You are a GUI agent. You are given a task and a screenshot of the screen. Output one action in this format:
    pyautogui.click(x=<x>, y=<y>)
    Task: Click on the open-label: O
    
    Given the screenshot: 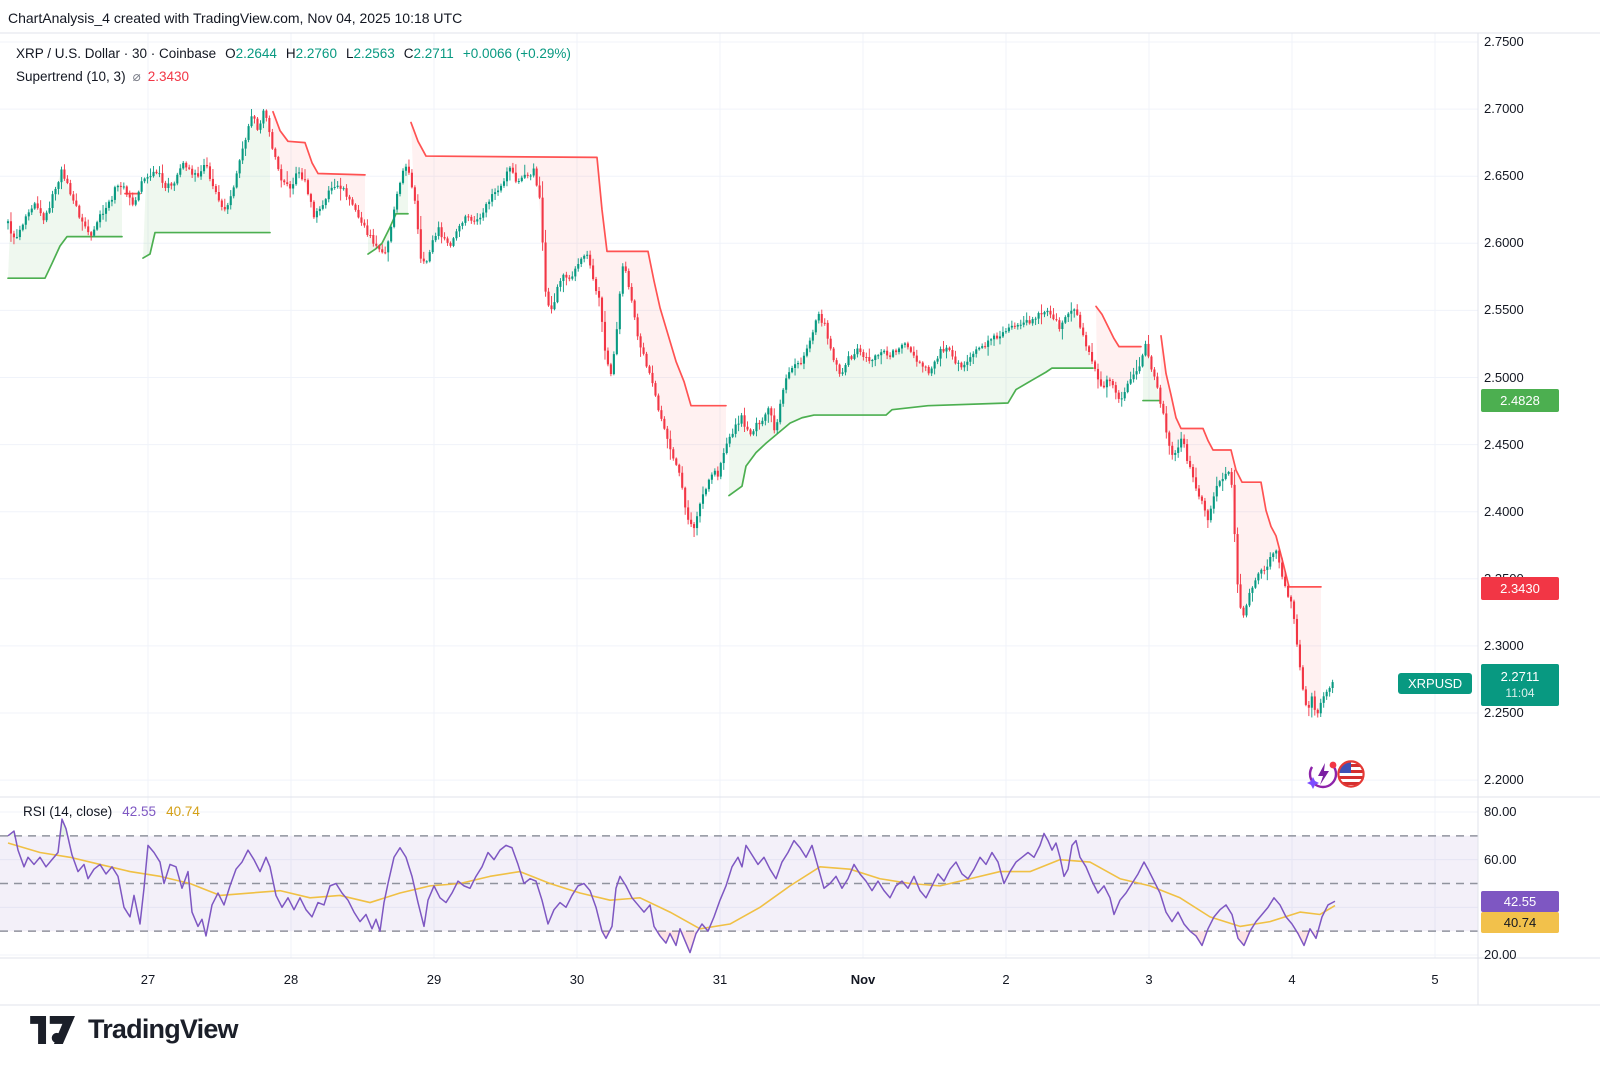 What is the action you would take?
    pyautogui.click(x=230, y=53)
    